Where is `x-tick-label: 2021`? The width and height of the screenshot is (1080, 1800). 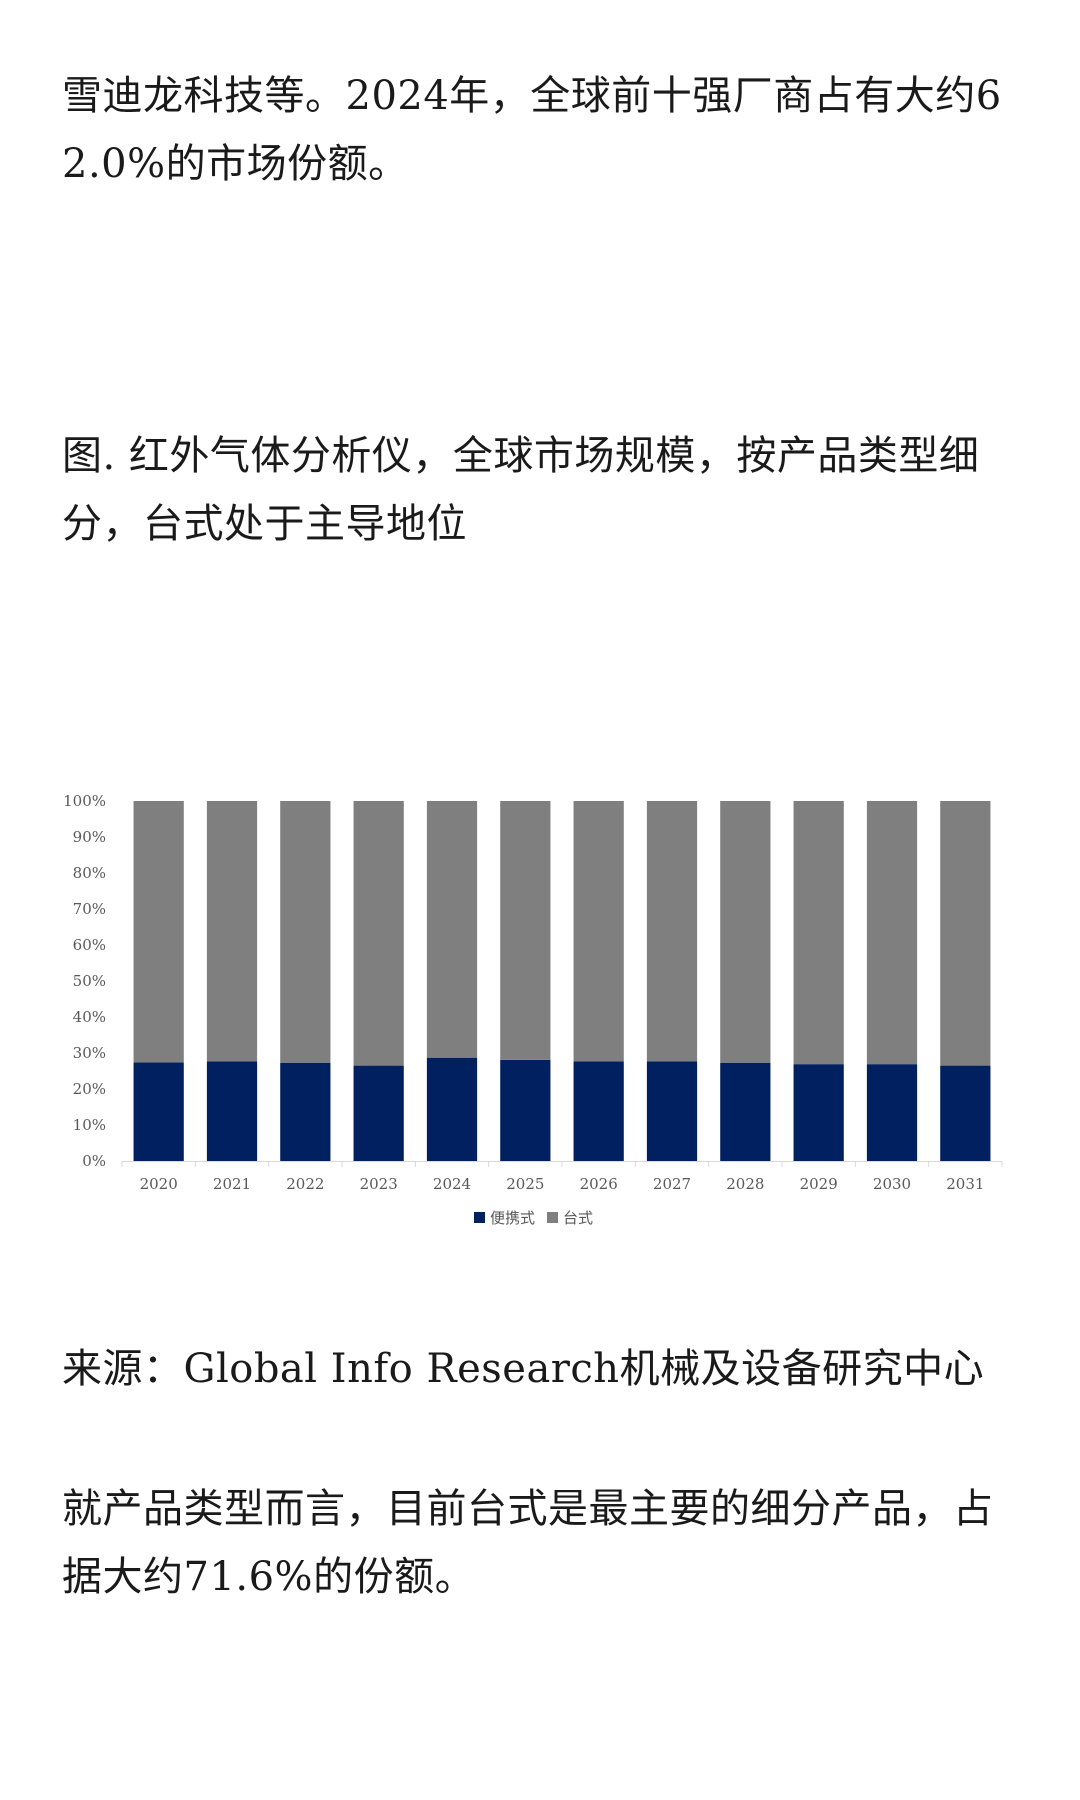 x-tick-label: 2021 is located at coordinates (232, 1184).